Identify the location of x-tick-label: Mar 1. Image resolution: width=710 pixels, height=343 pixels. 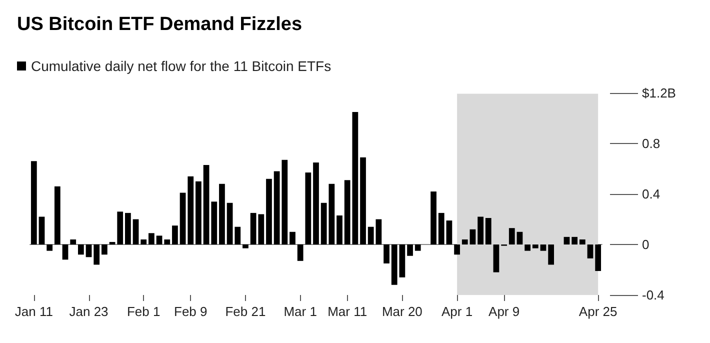
(300, 311).